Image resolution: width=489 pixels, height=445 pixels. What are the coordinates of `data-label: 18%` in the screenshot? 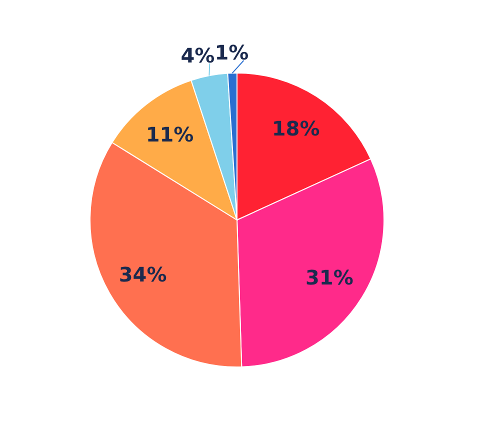 It's located at (296, 128).